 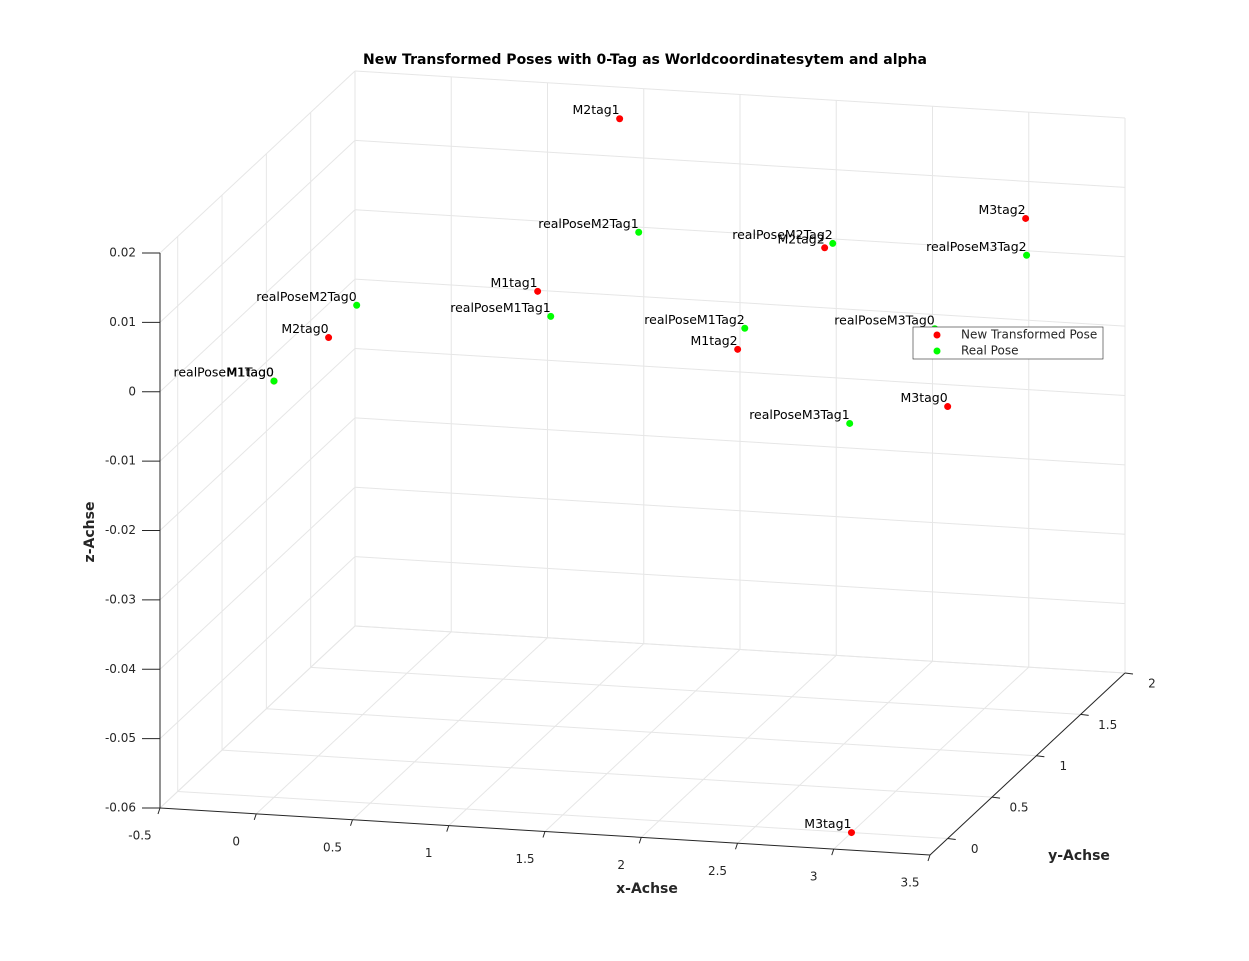 What do you see at coordinates (524, 859) in the screenshot?
I see `x-tick-label: 1.5` at bounding box center [524, 859].